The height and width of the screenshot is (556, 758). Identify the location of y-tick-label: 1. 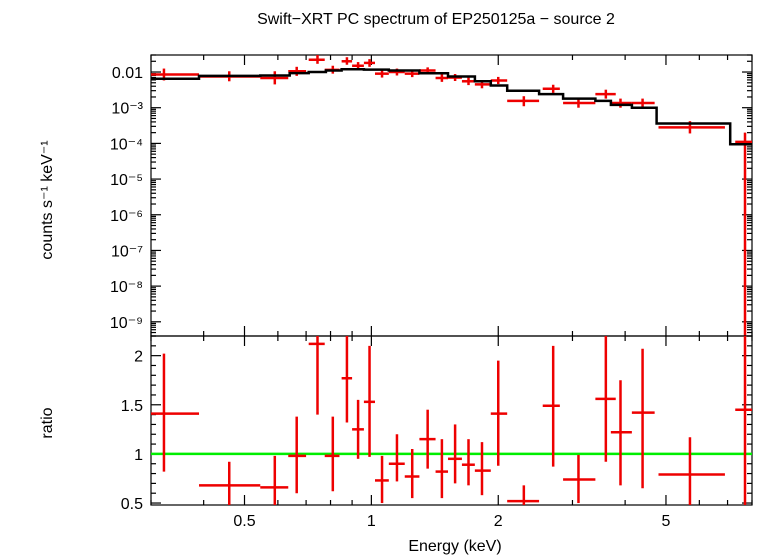
(138, 455).